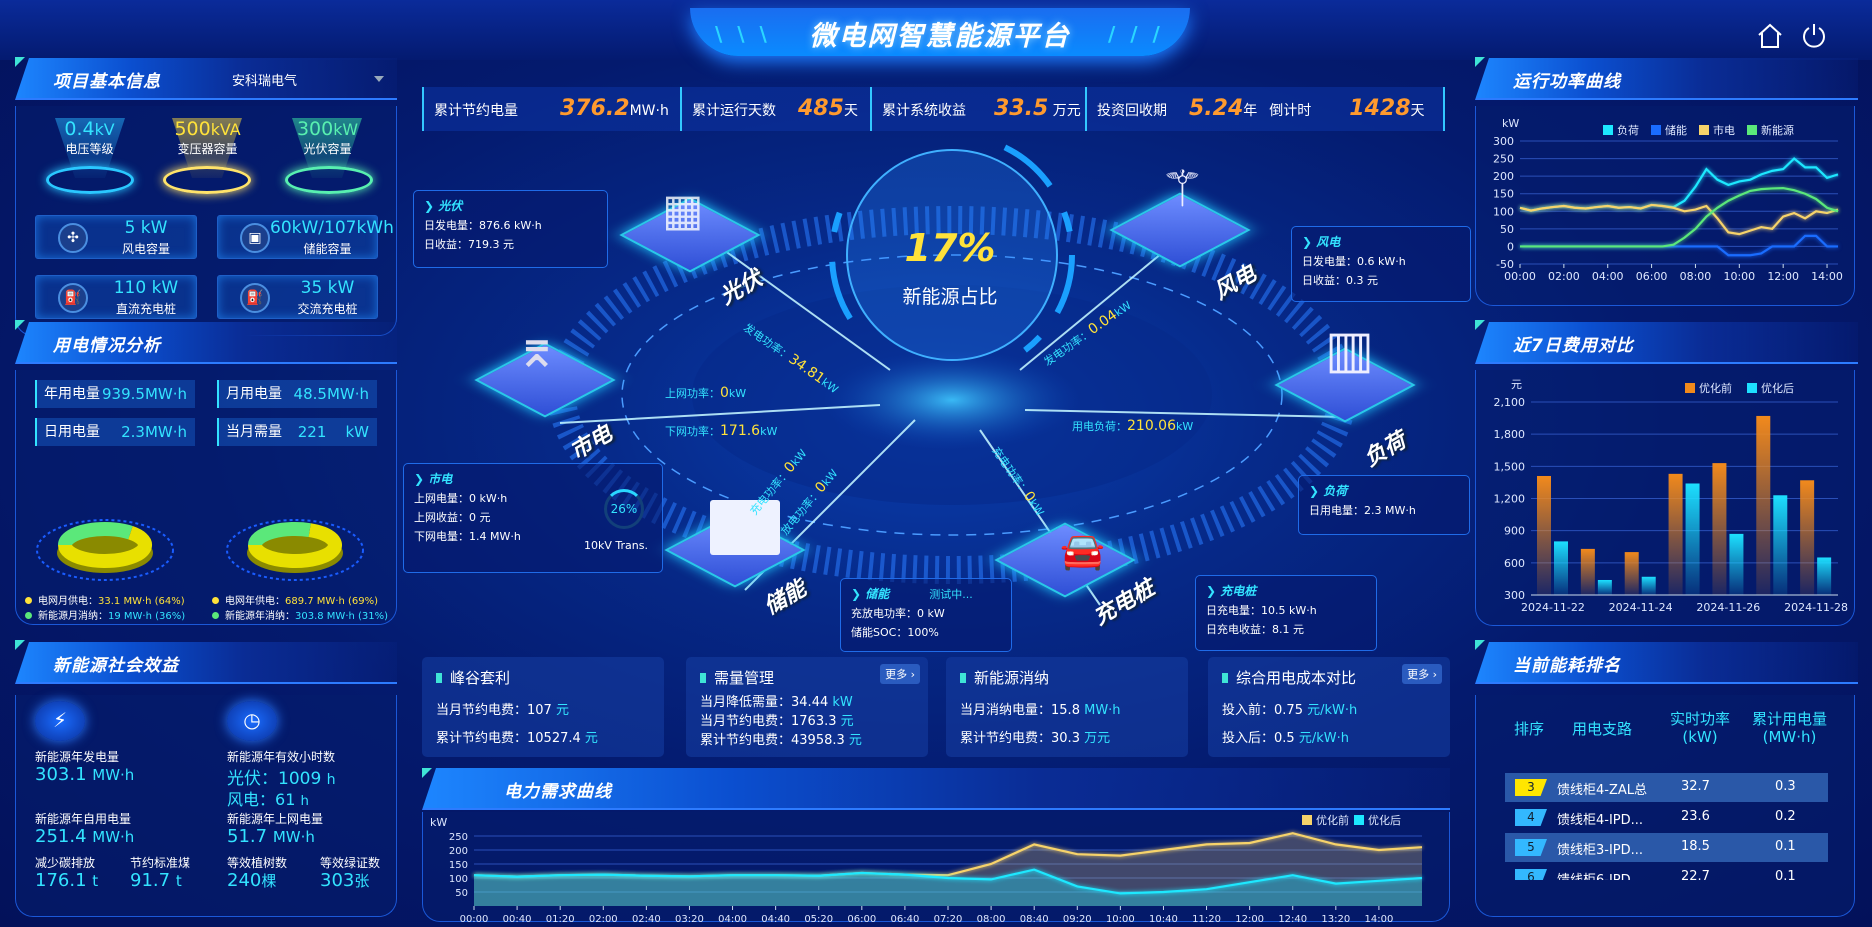  Describe the element at coordinates (1553, 607) in the screenshot. I see `x-tick-label: 2024-11-22` at that location.